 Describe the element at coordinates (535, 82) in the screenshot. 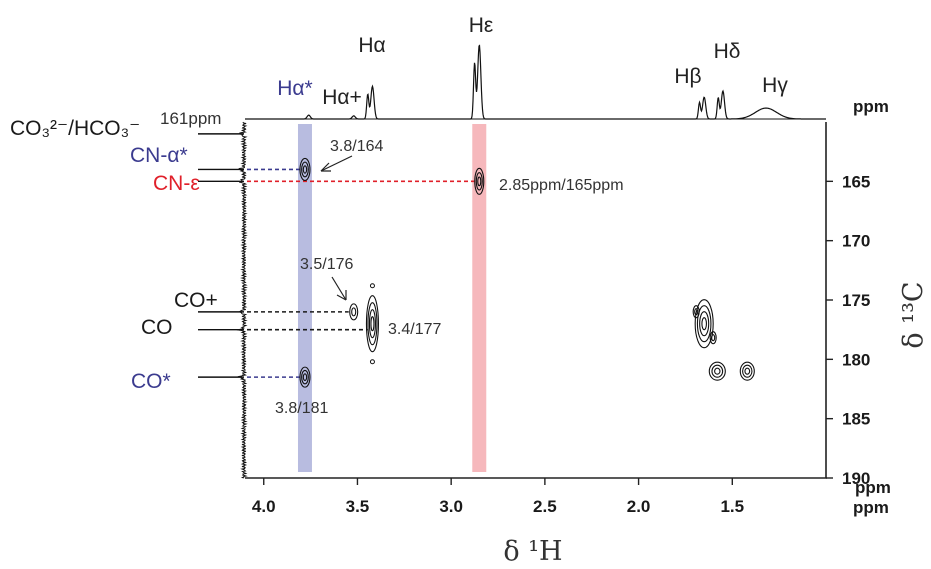

I see `proton-projection` at that location.